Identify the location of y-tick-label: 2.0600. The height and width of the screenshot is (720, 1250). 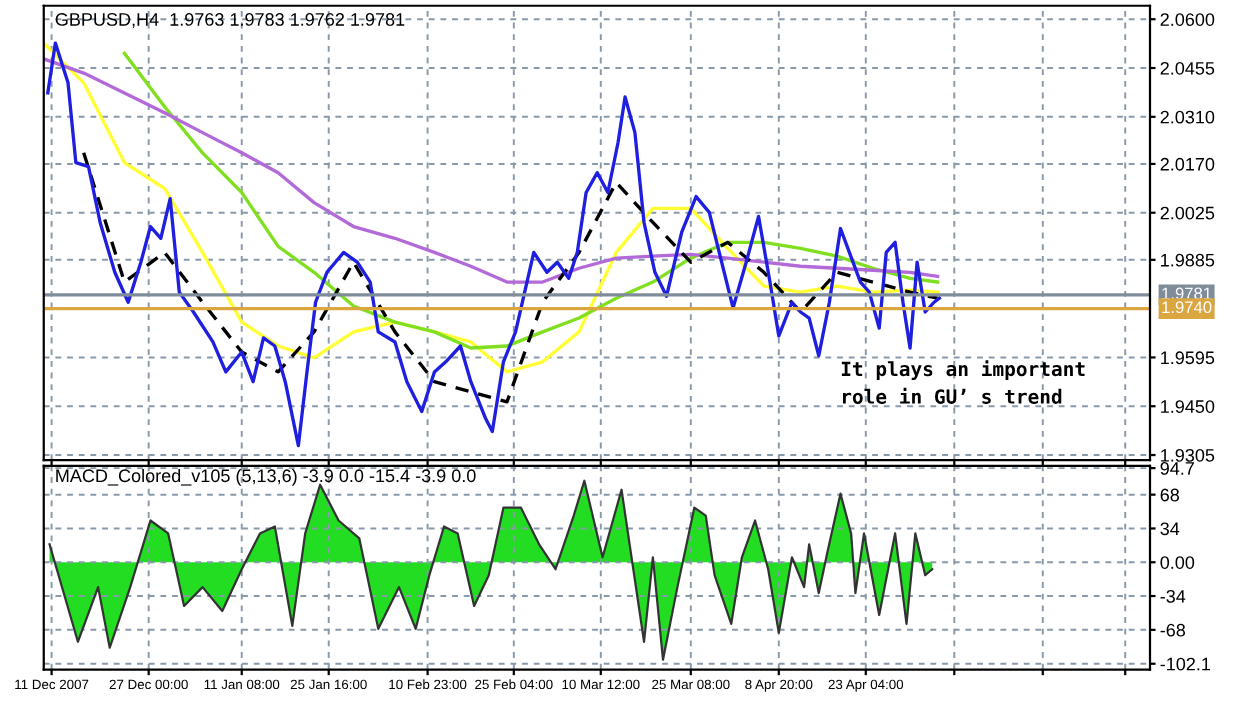
(1187, 19).